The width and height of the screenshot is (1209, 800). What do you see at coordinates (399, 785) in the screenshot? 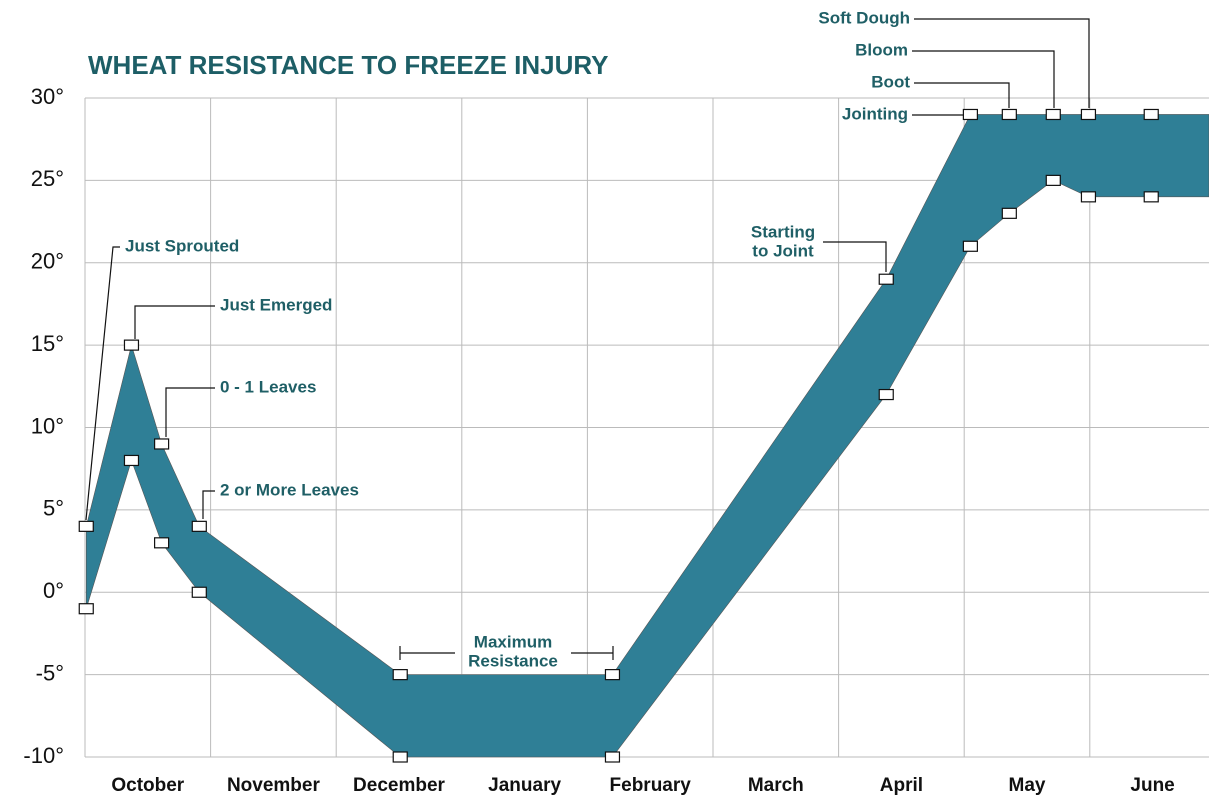
I see `x-tick-label: December` at bounding box center [399, 785].